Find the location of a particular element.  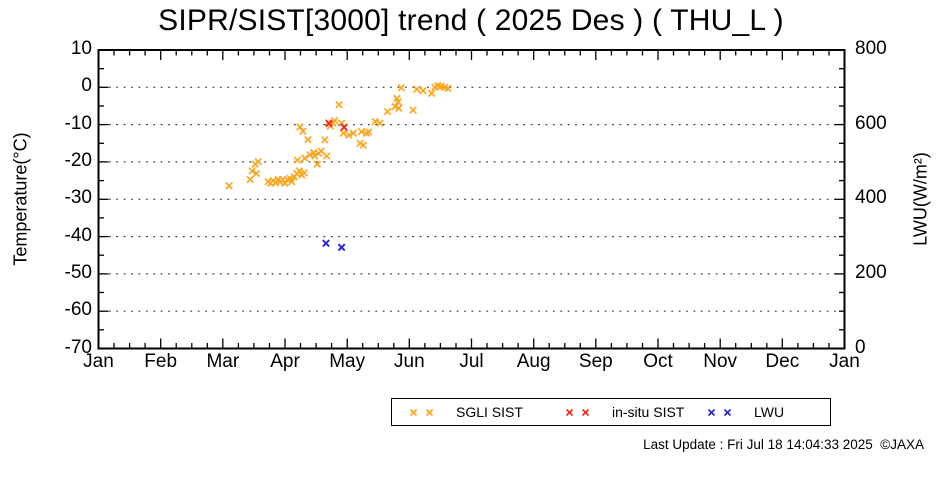

x-axis-tick: Aug is located at coordinates (533, 361).